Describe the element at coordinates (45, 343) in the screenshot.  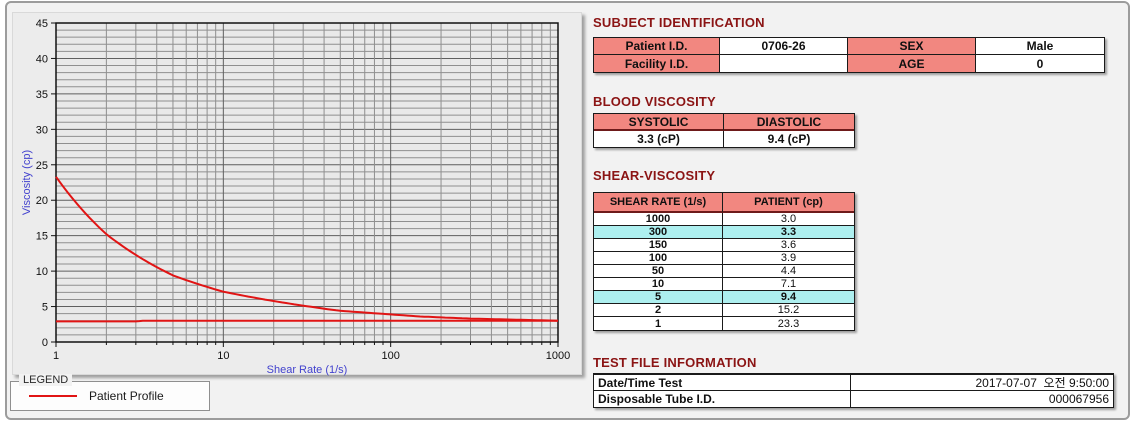
I see `y-tick-label: 0` at that location.